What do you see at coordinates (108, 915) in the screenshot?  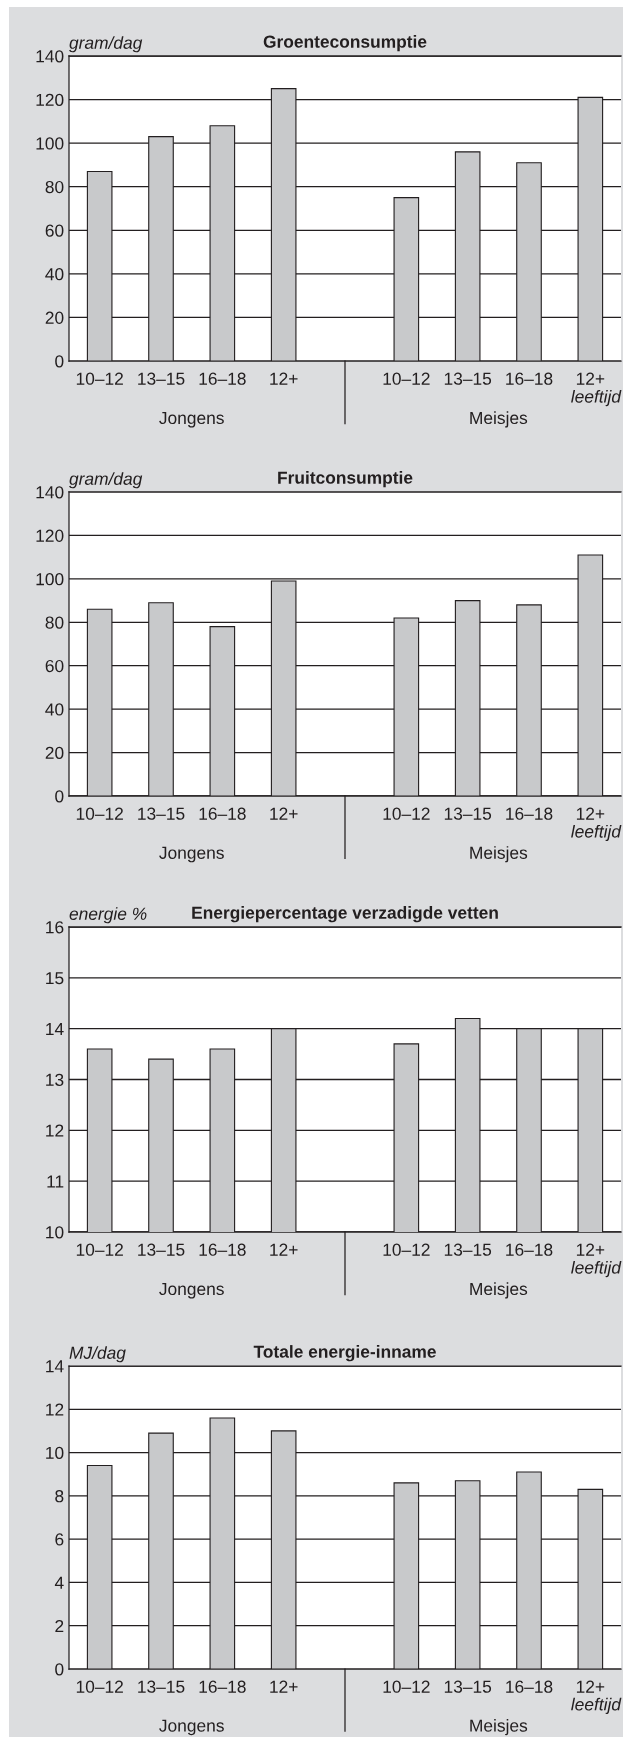 I see `y-axis-title: energie %` at bounding box center [108, 915].